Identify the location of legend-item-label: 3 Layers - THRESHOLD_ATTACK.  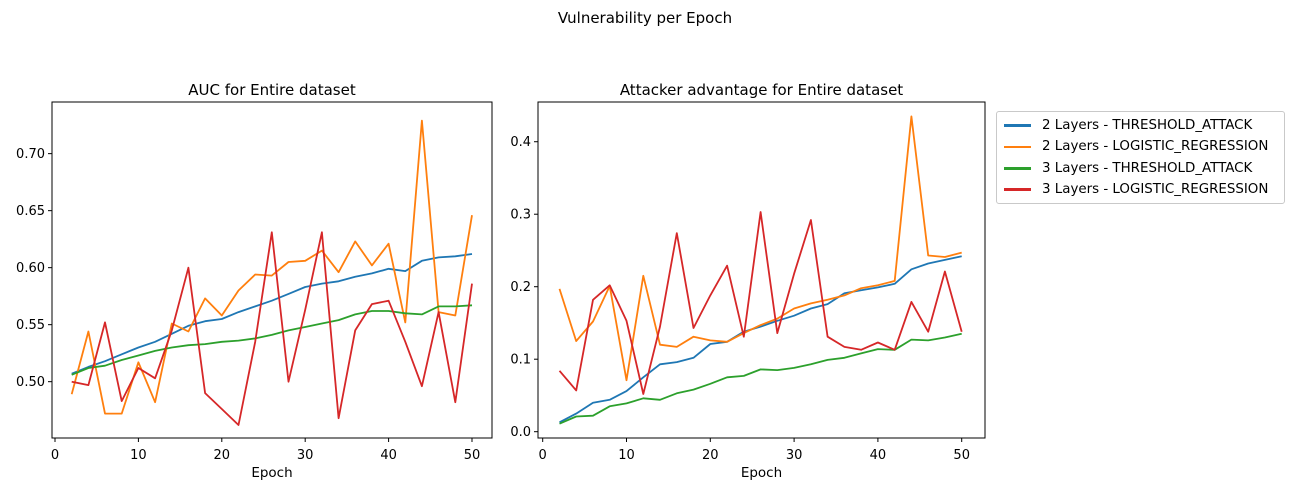
(1147, 168).